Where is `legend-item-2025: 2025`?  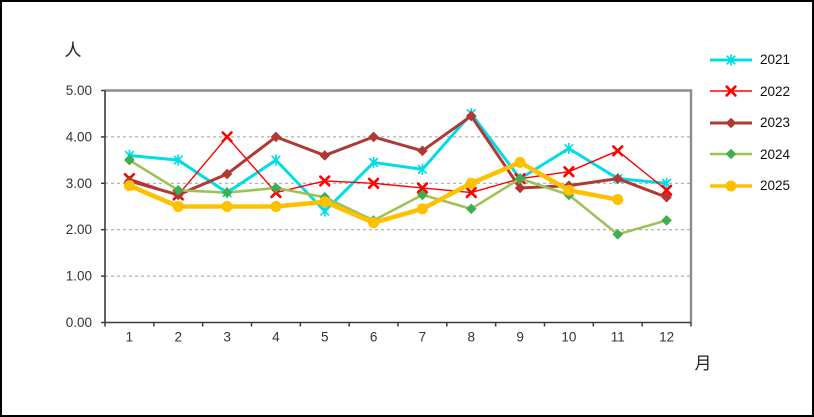 legend-item-2025: 2025 is located at coordinates (749, 186).